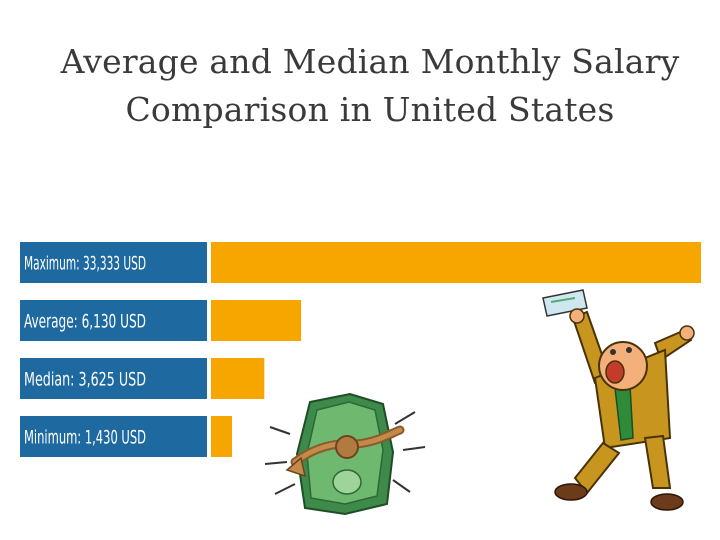 The width and height of the screenshot is (720, 540). I want to click on bar-label-box-median, so click(113, 378).